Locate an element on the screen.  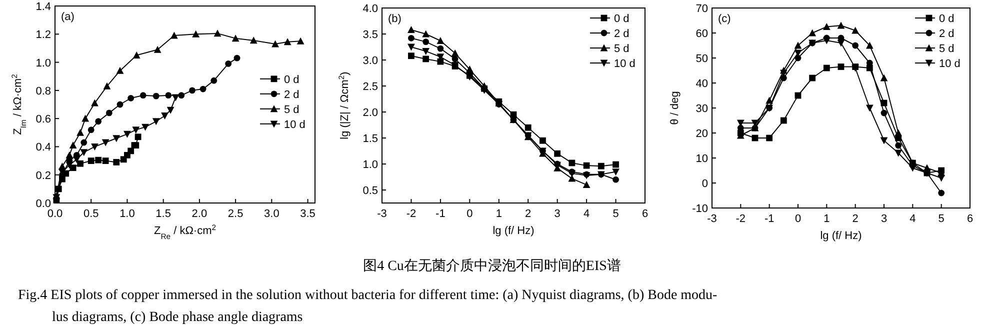
y-tick-label: -10 is located at coordinates (700, 209).